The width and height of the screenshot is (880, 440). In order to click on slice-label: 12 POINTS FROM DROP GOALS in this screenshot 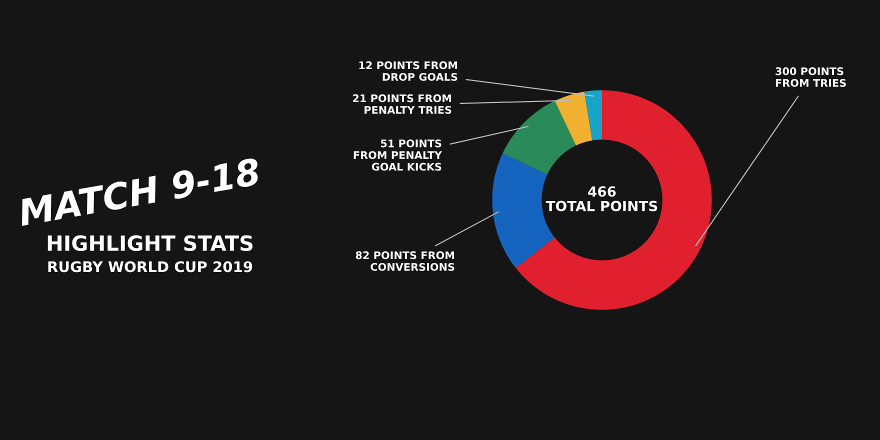, I will do `click(408, 71)`.